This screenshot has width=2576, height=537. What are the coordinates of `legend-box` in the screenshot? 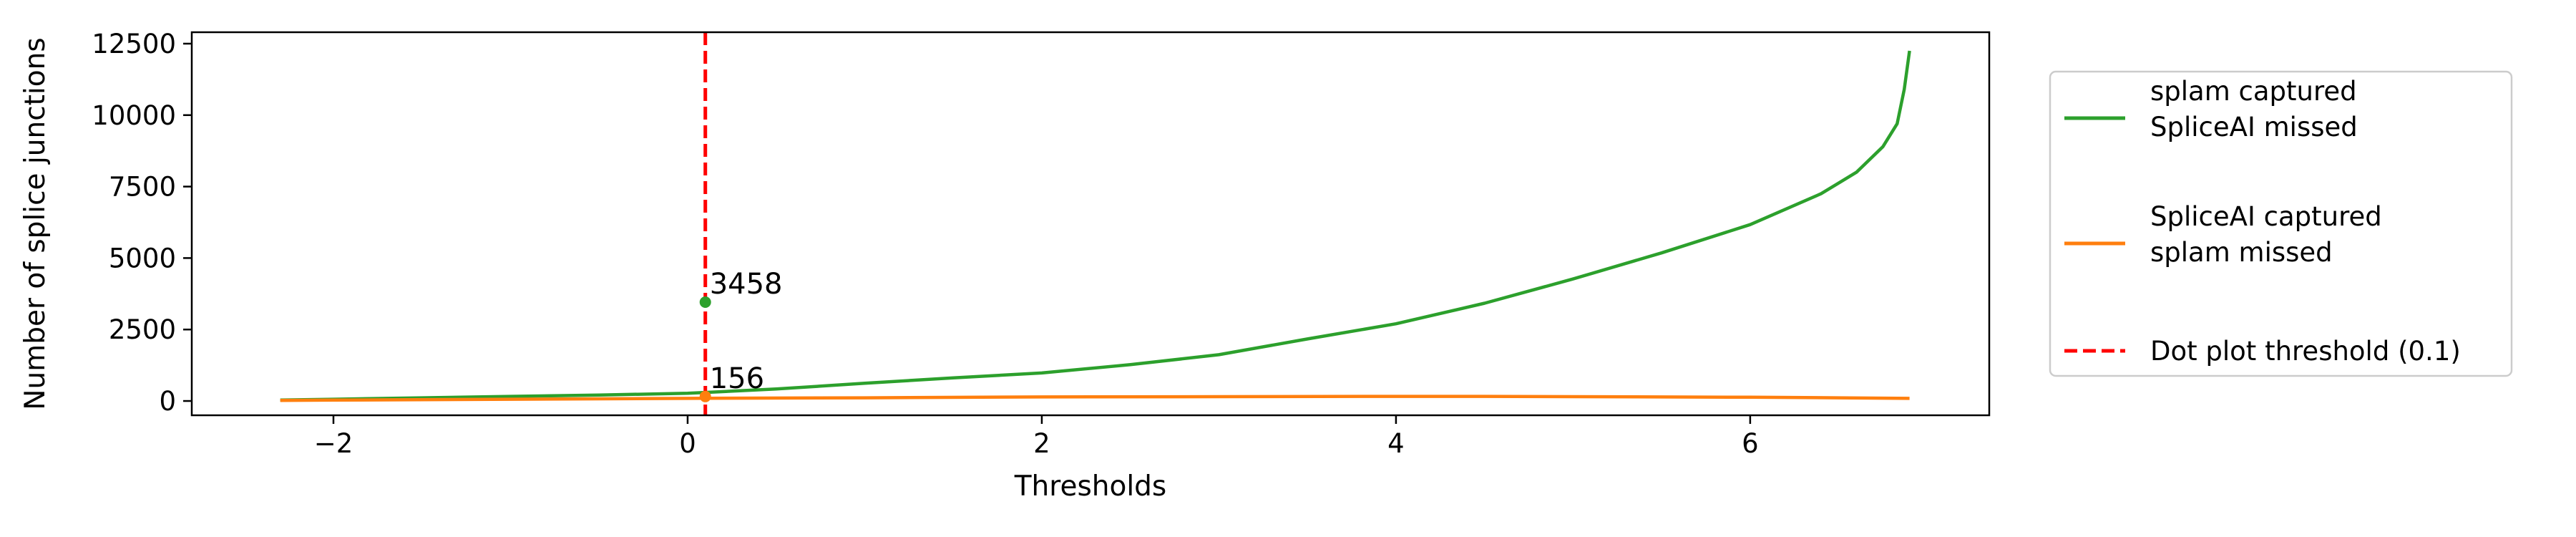 It's located at (2281, 223).